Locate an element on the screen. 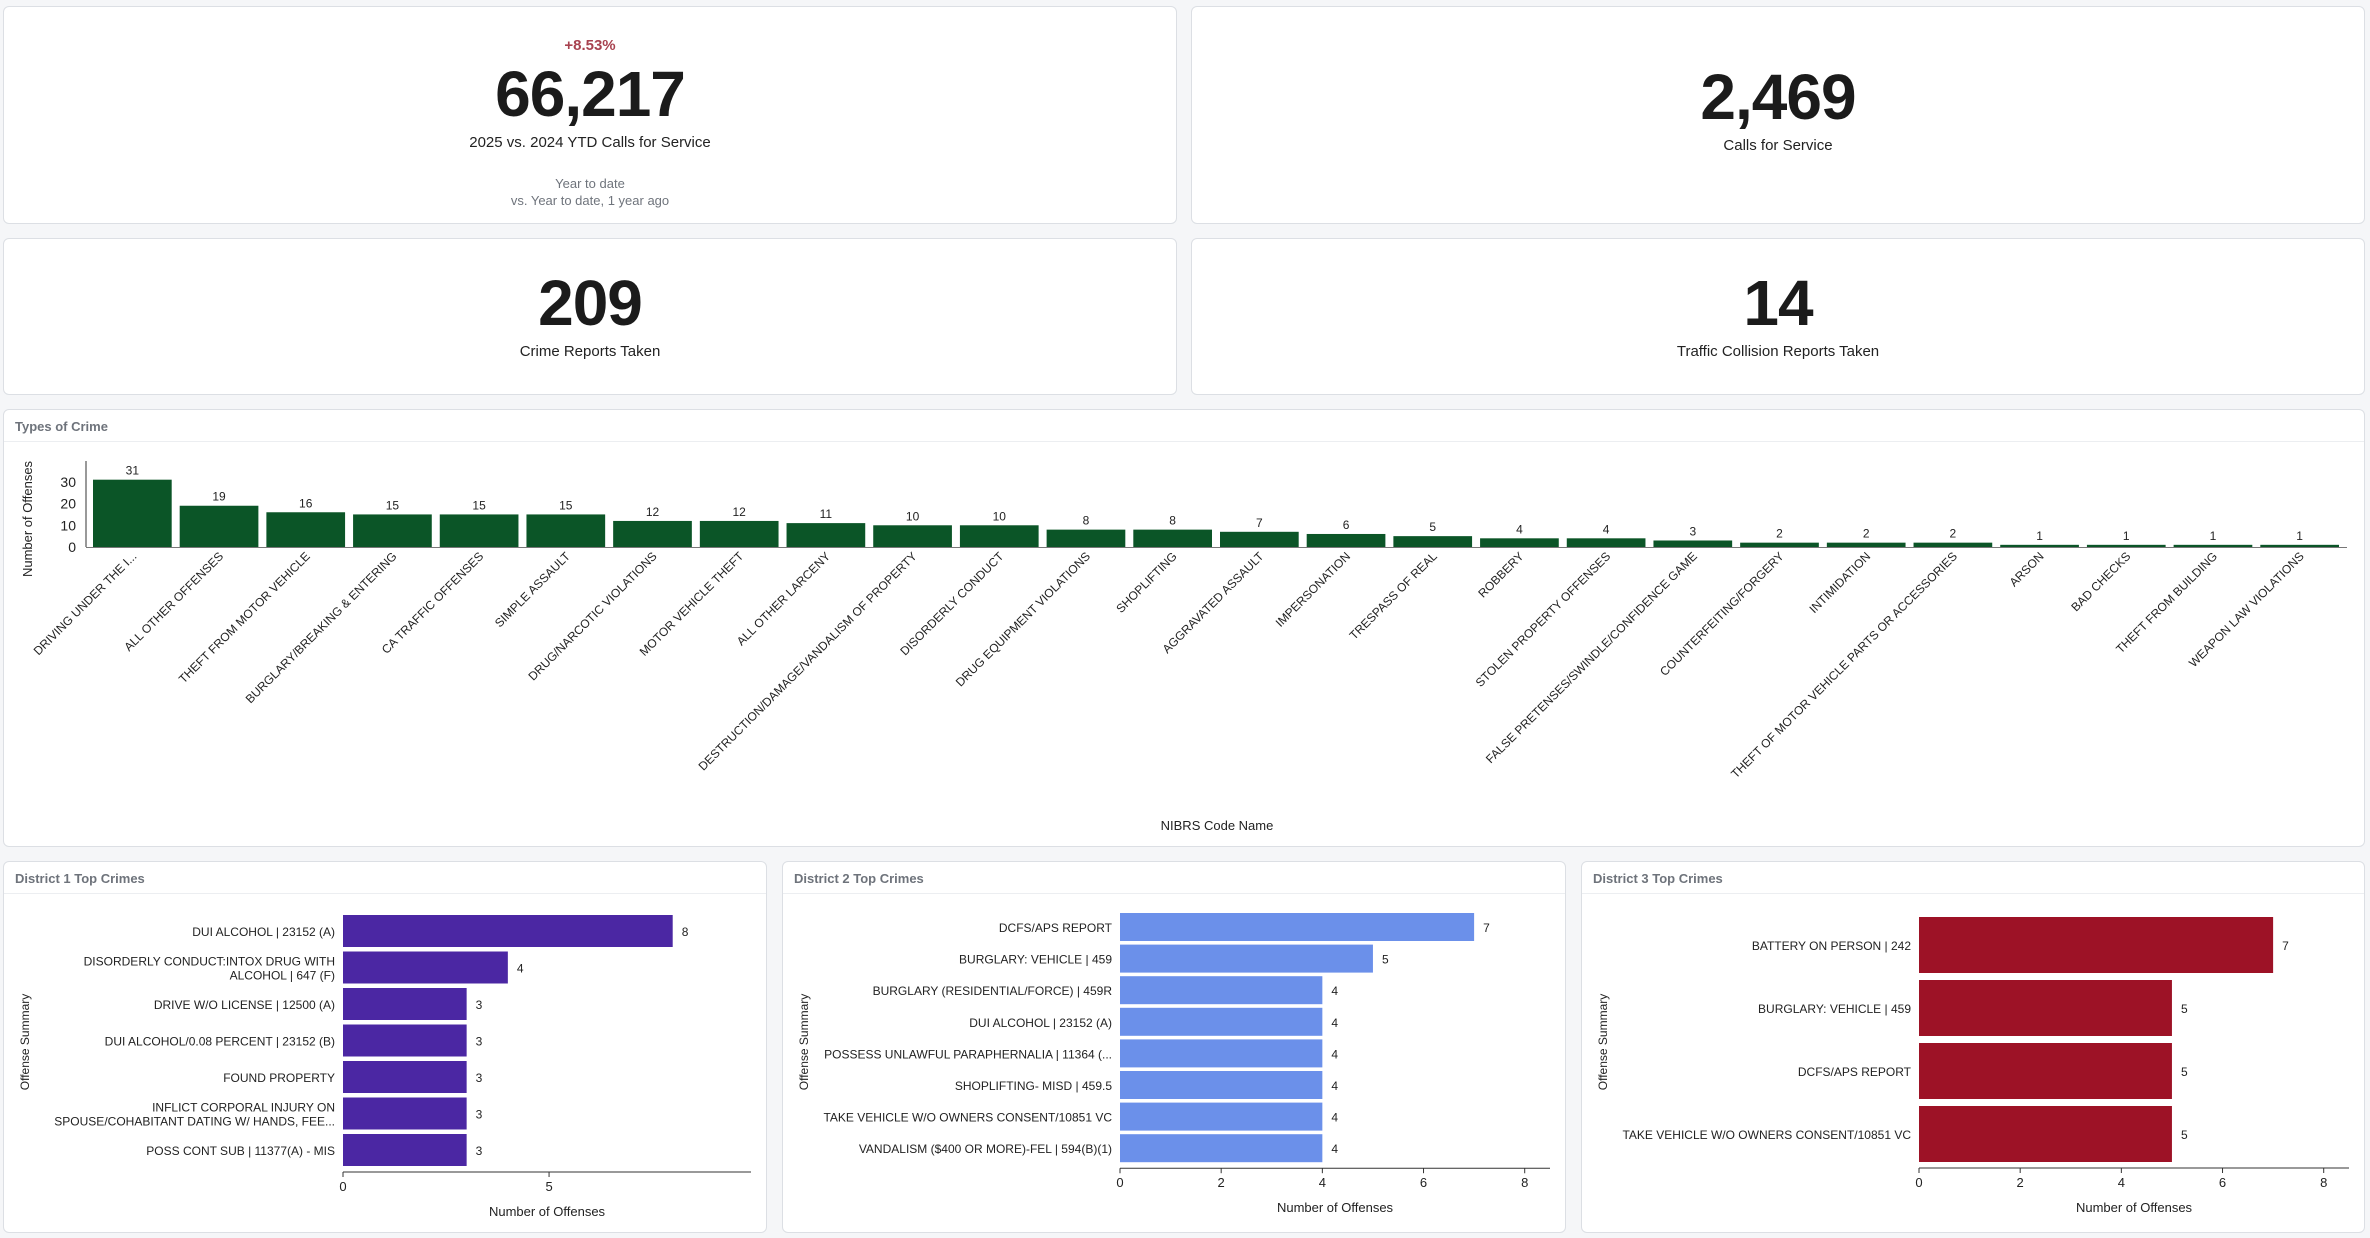 Image resolution: width=2370 pixels, height=1238 pixels. kpi-label: Calls for Service is located at coordinates (1778, 145).